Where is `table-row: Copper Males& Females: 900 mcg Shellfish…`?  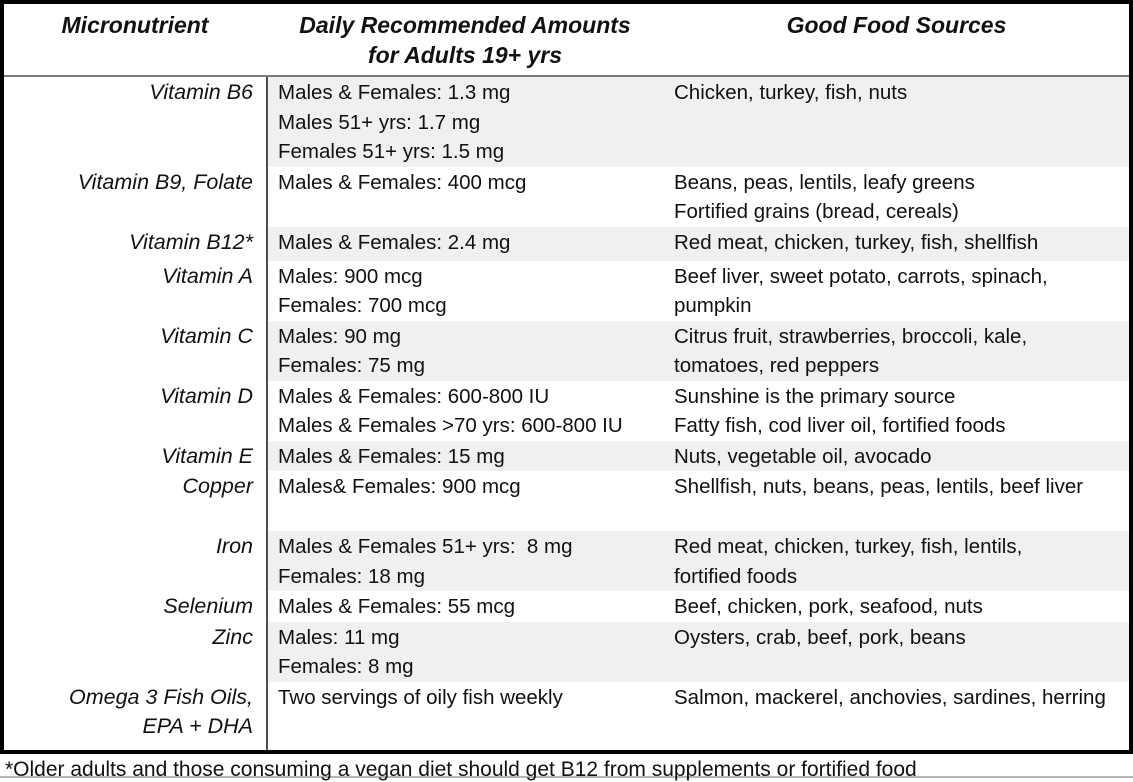
table-row: Copper Males& Females: 900 mcg Shellfish… is located at coordinates (566, 501).